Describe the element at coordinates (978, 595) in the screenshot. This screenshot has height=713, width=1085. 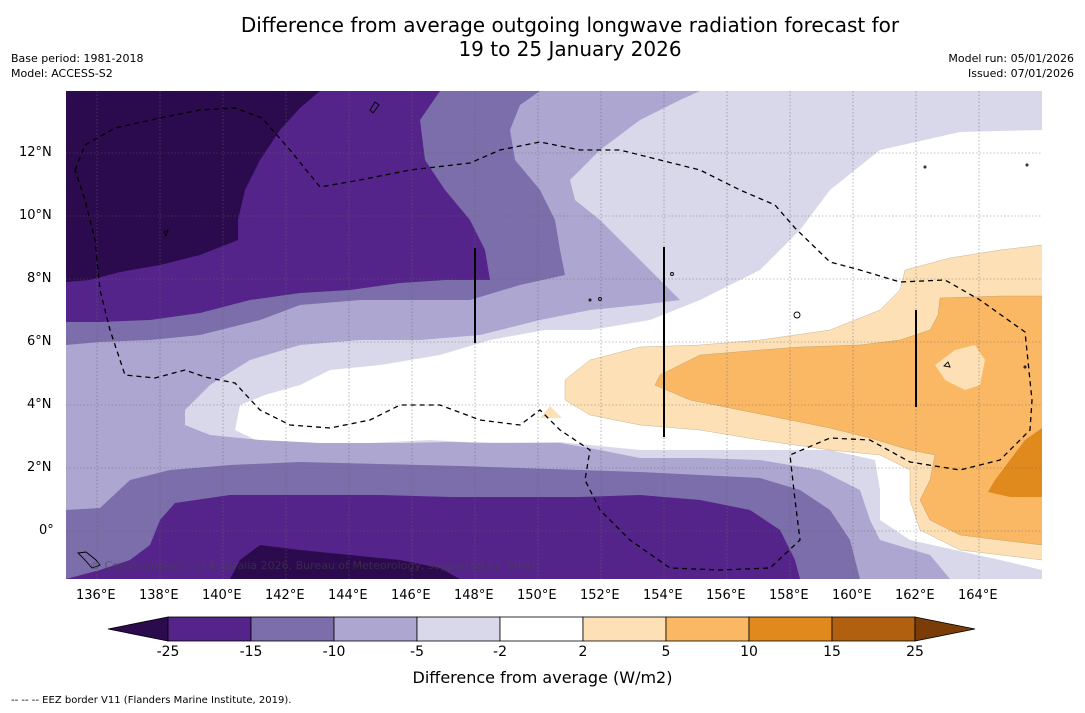
I see `lon-label: 164°E` at that location.